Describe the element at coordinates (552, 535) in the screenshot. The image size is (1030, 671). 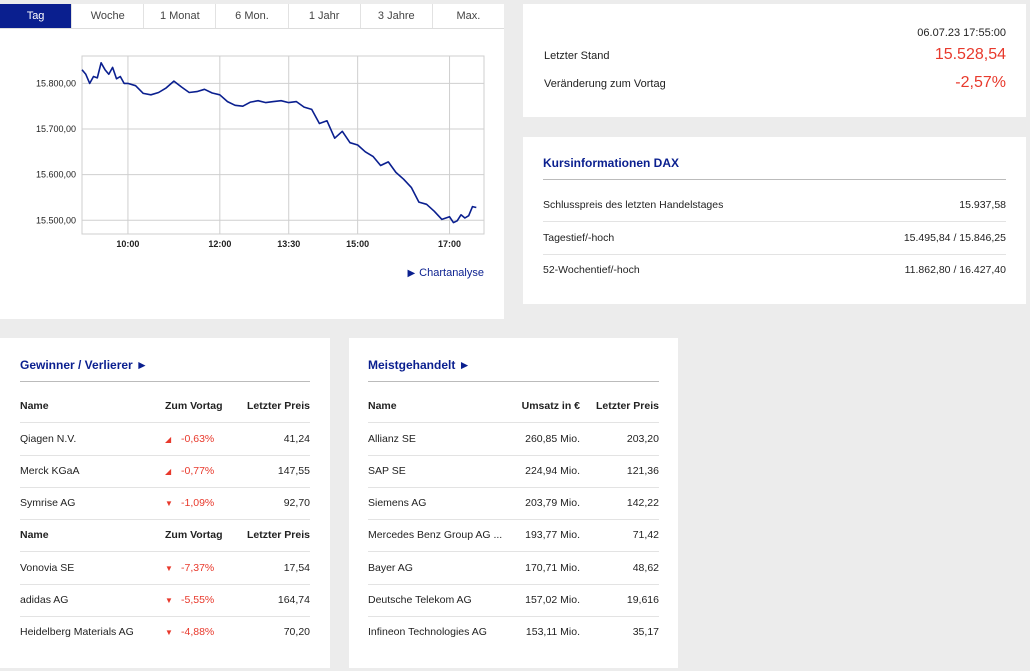
I see `volume-value: 193,77 Mio.` at that location.